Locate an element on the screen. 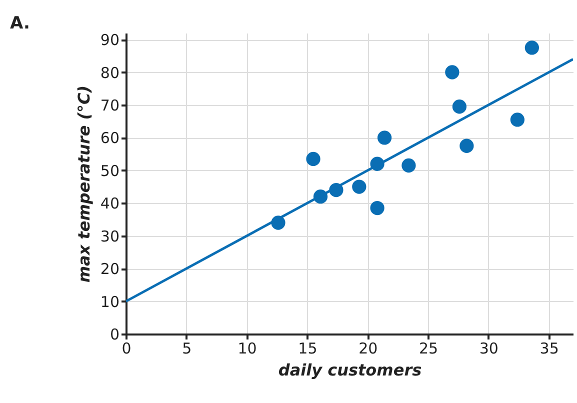 The width and height of the screenshot is (577, 403). y-tick-label: 10 is located at coordinates (110, 301).